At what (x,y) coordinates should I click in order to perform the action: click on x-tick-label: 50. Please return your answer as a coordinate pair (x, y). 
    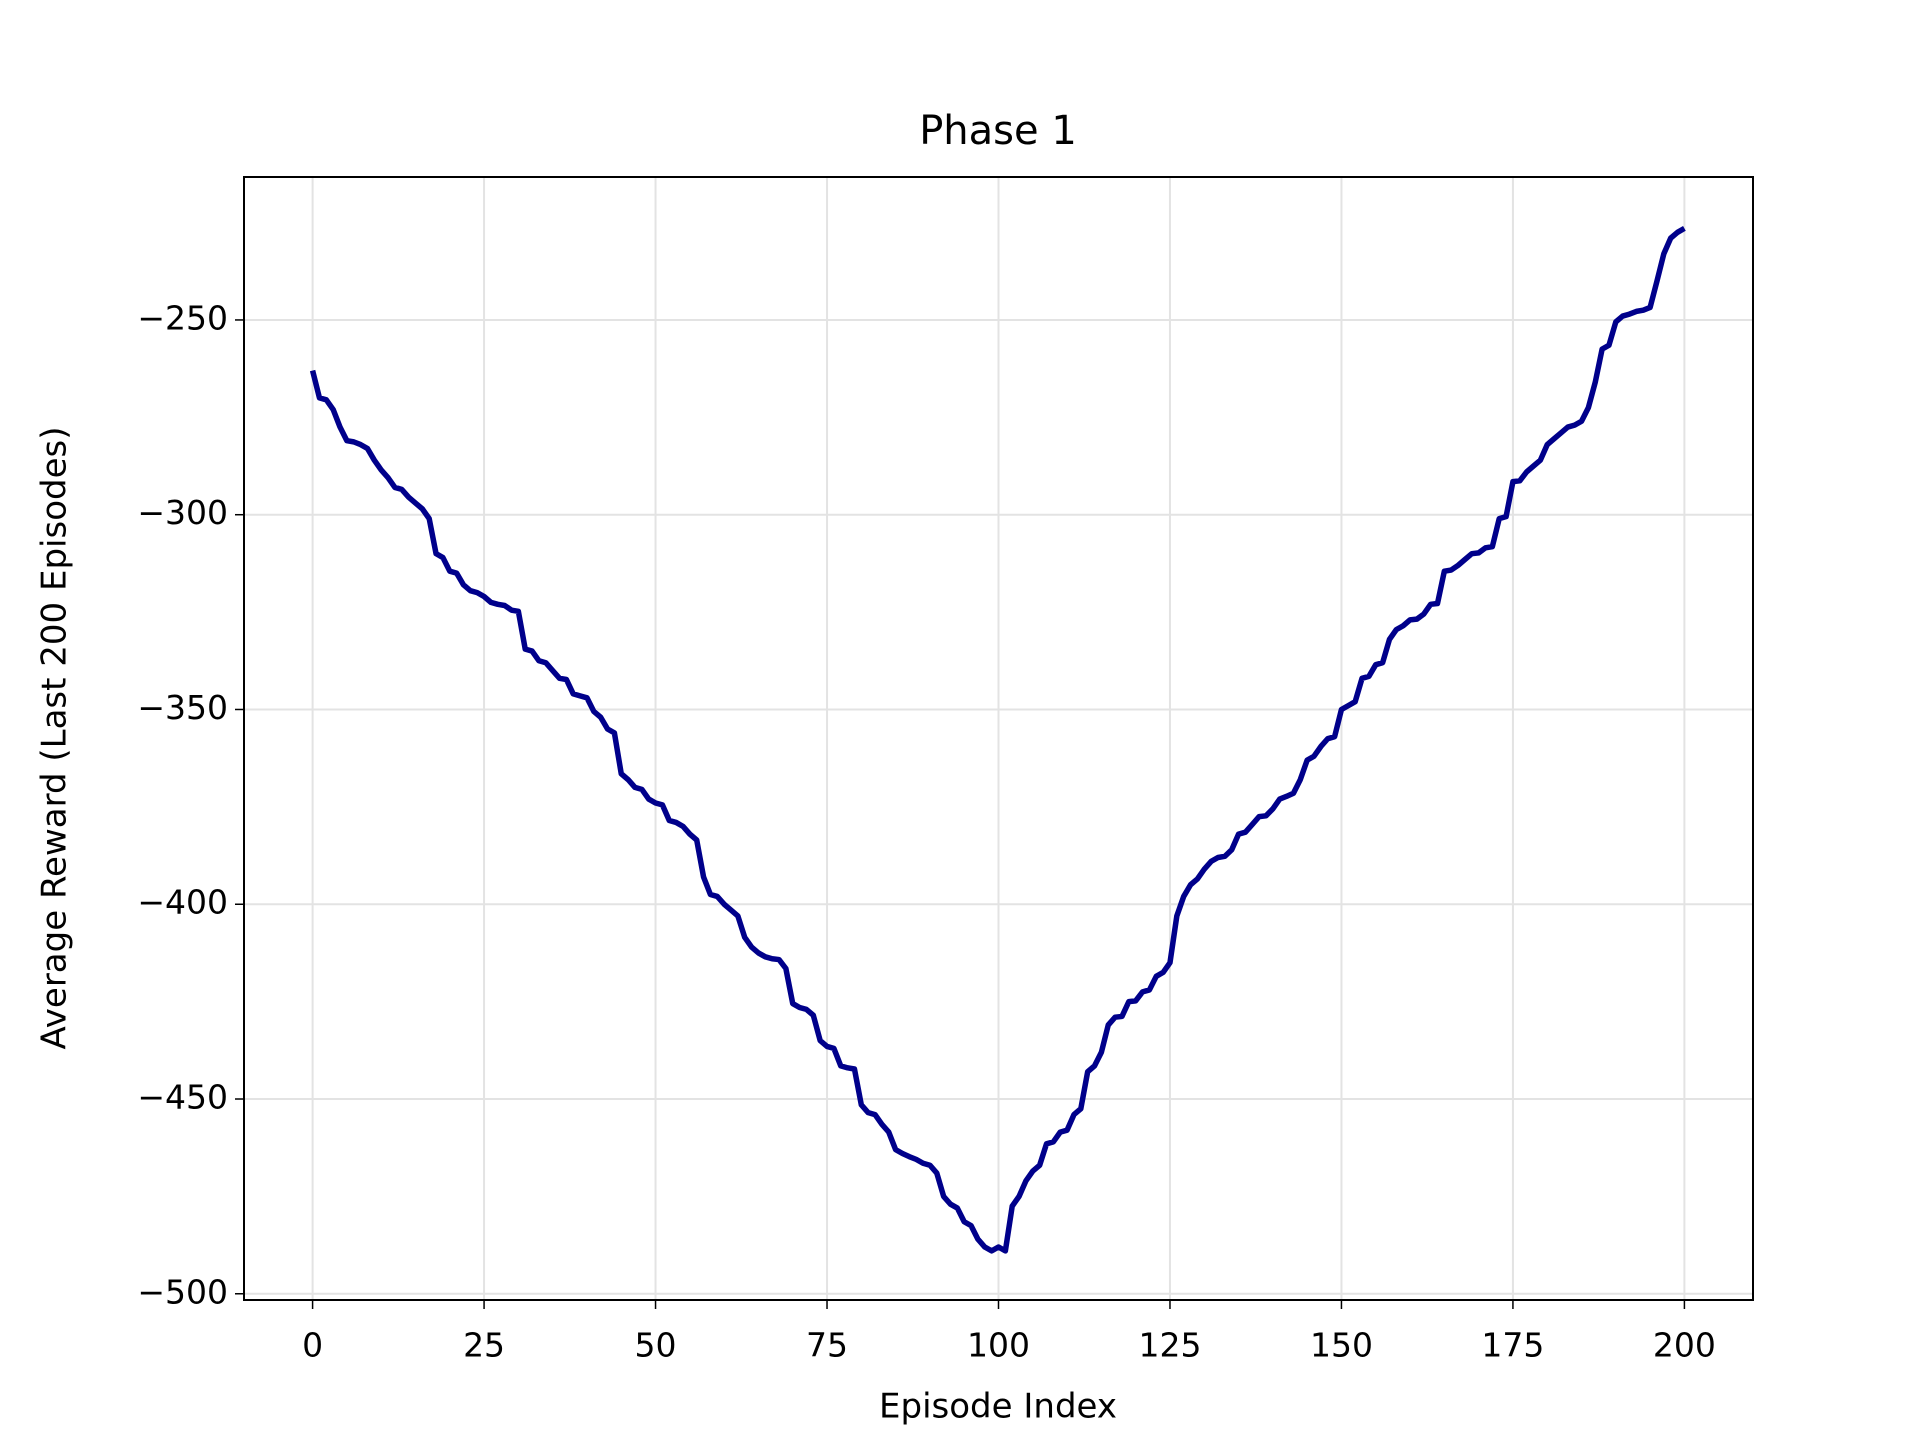
    Looking at the image, I should click on (656, 1345).